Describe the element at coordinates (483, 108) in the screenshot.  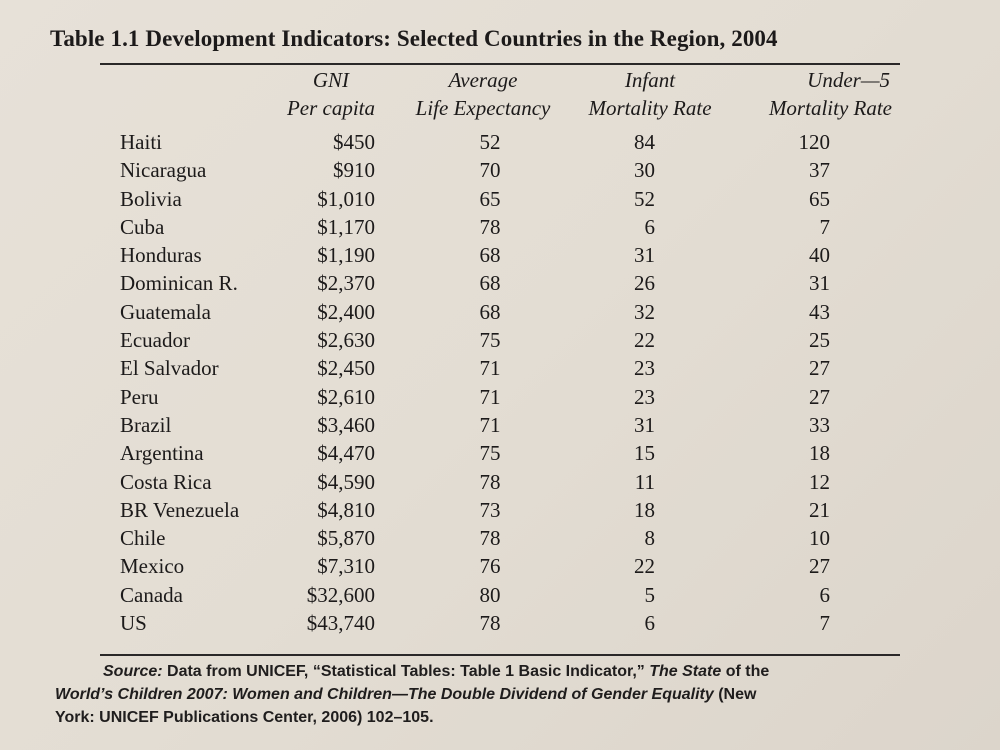
I see `header-life-line2: Life Expectancy` at that location.